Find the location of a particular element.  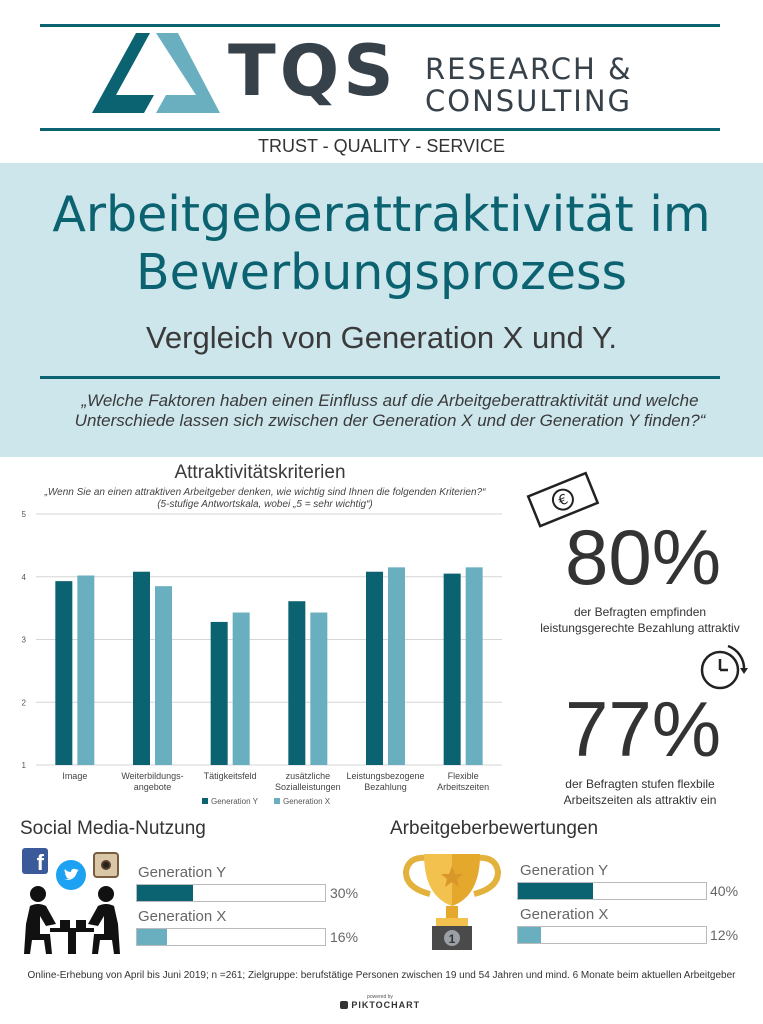

trophy-number: 1 is located at coordinates (452, 939).